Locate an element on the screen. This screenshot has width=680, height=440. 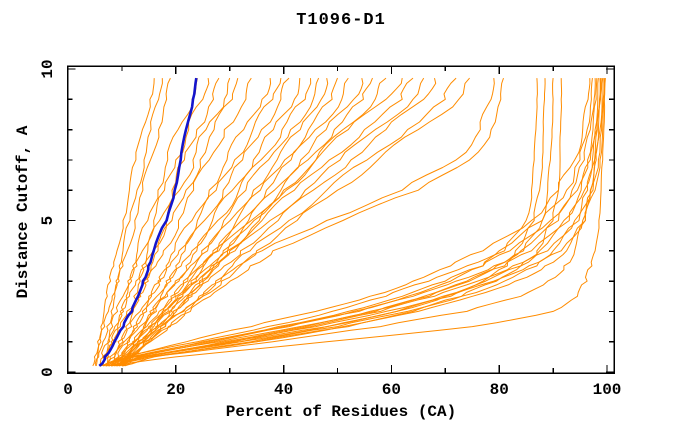
x-tick-label: 40 is located at coordinates (283, 390).